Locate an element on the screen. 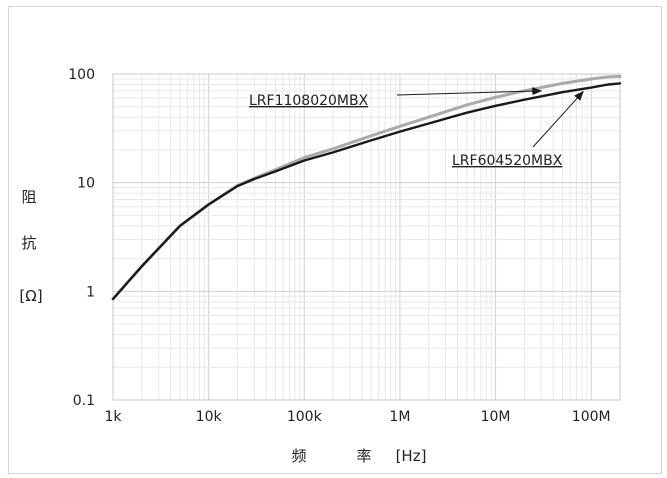 The width and height of the screenshot is (667, 478). x-tick-label: 100k is located at coordinates (305, 417).